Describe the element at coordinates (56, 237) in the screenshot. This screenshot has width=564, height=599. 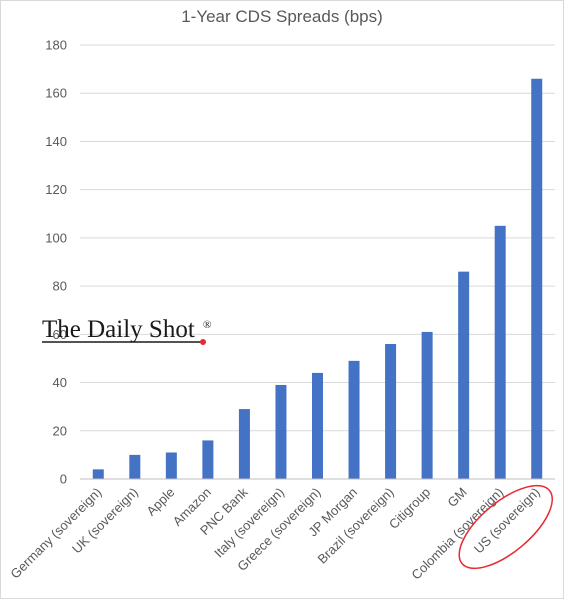
I see `y-tick-label: 100` at that location.